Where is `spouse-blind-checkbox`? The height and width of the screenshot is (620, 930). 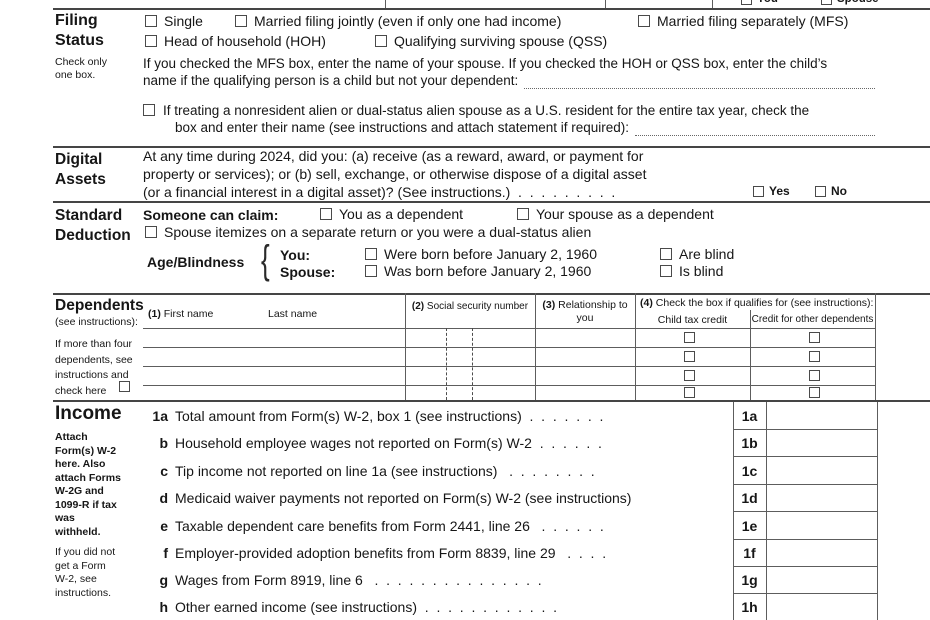 spouse-blind-checkbox is located at coordinates (666, 271).